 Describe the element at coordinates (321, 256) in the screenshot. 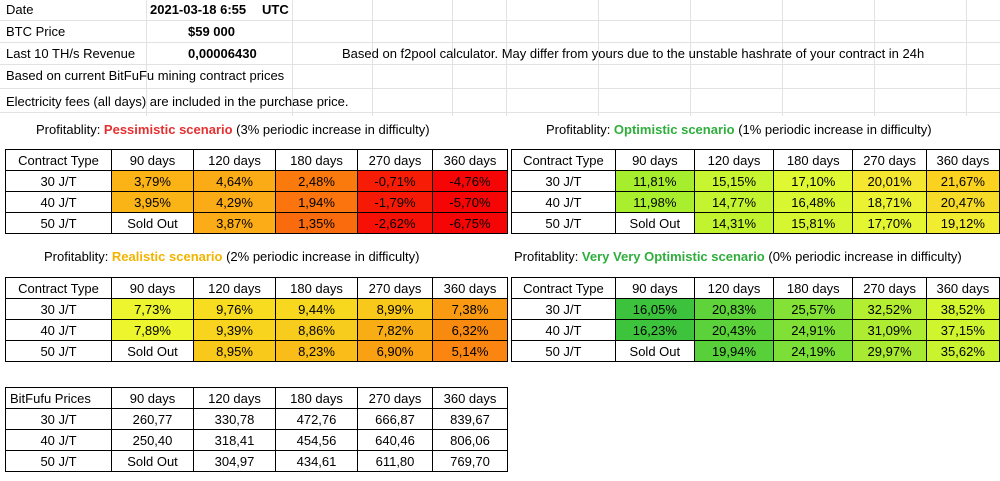

I see `caption-suffix: (2% periodic increase in difficulty)` at that location.